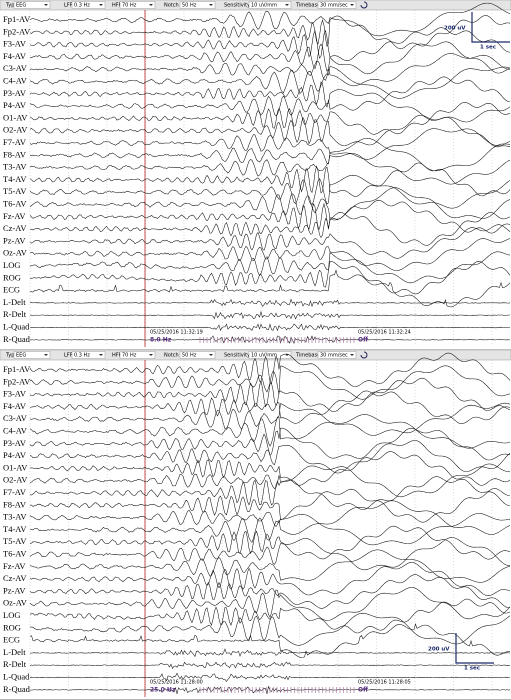 Image resolution: width=511 pixels, height=700 pixels. I want to click on channel-label: F4-AV, so click(15, 56).